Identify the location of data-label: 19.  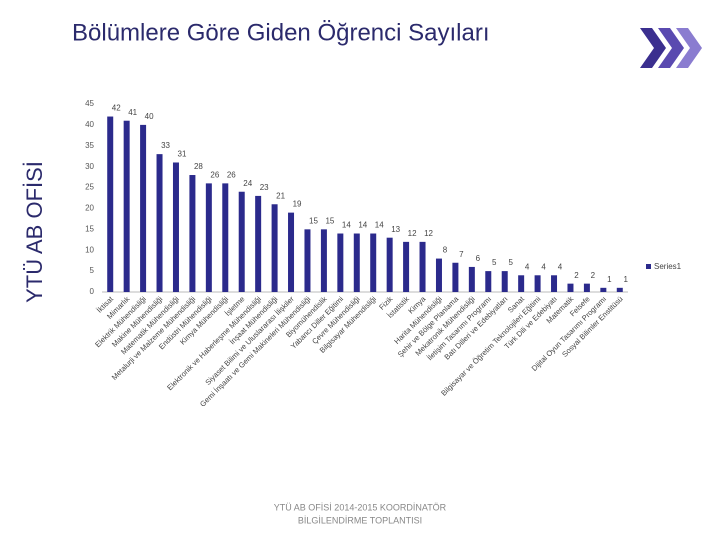
(297, 204).